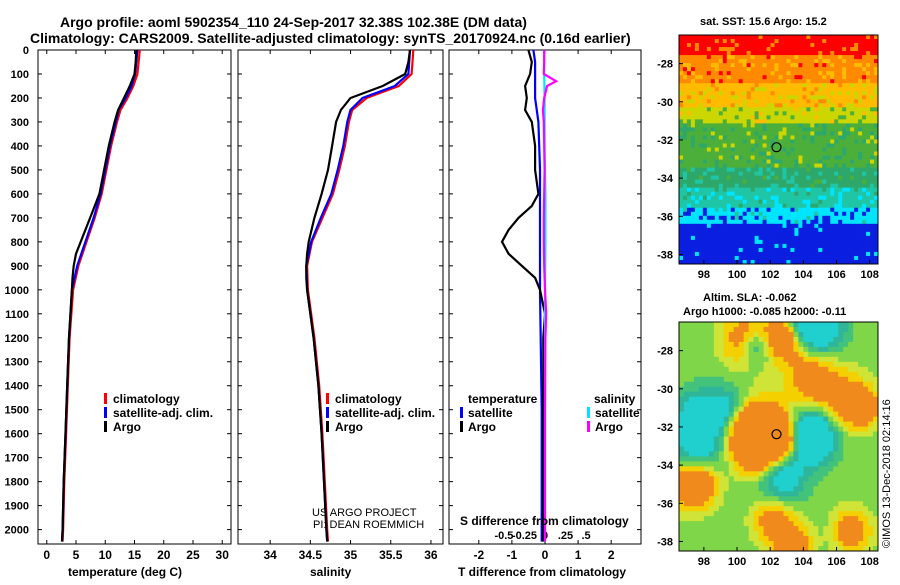 The image size is (900, 585). Describe the element at coordinates (351, 555) in the screenshot. I see `x-tick-label: 35` at that location.